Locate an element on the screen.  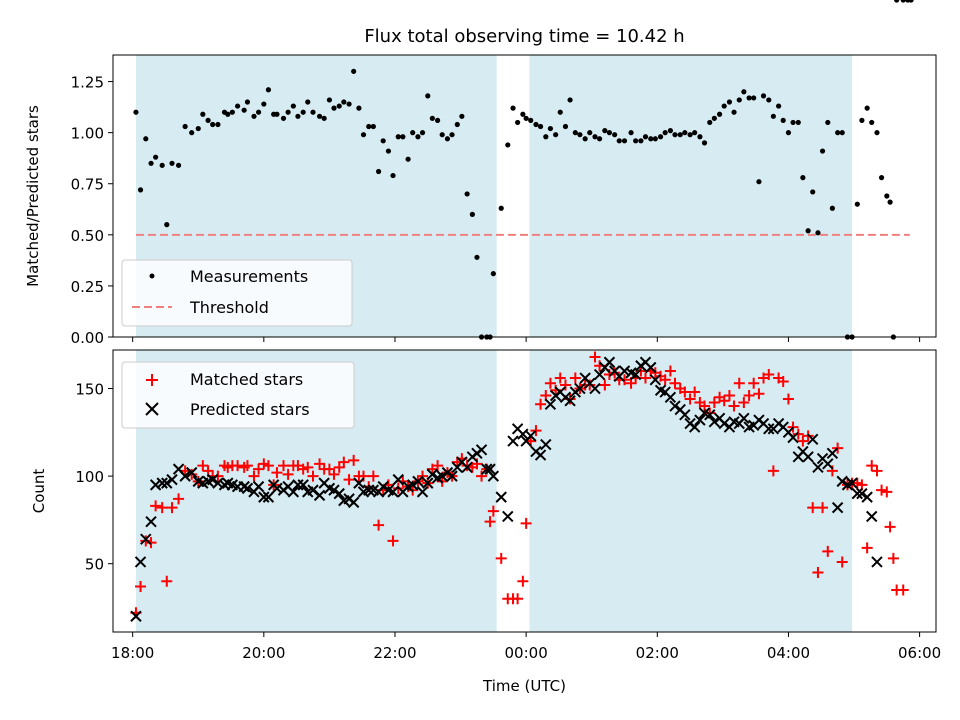
chart-title: Flux total observing time = 10.42 h is located at coordinates (524, 36).